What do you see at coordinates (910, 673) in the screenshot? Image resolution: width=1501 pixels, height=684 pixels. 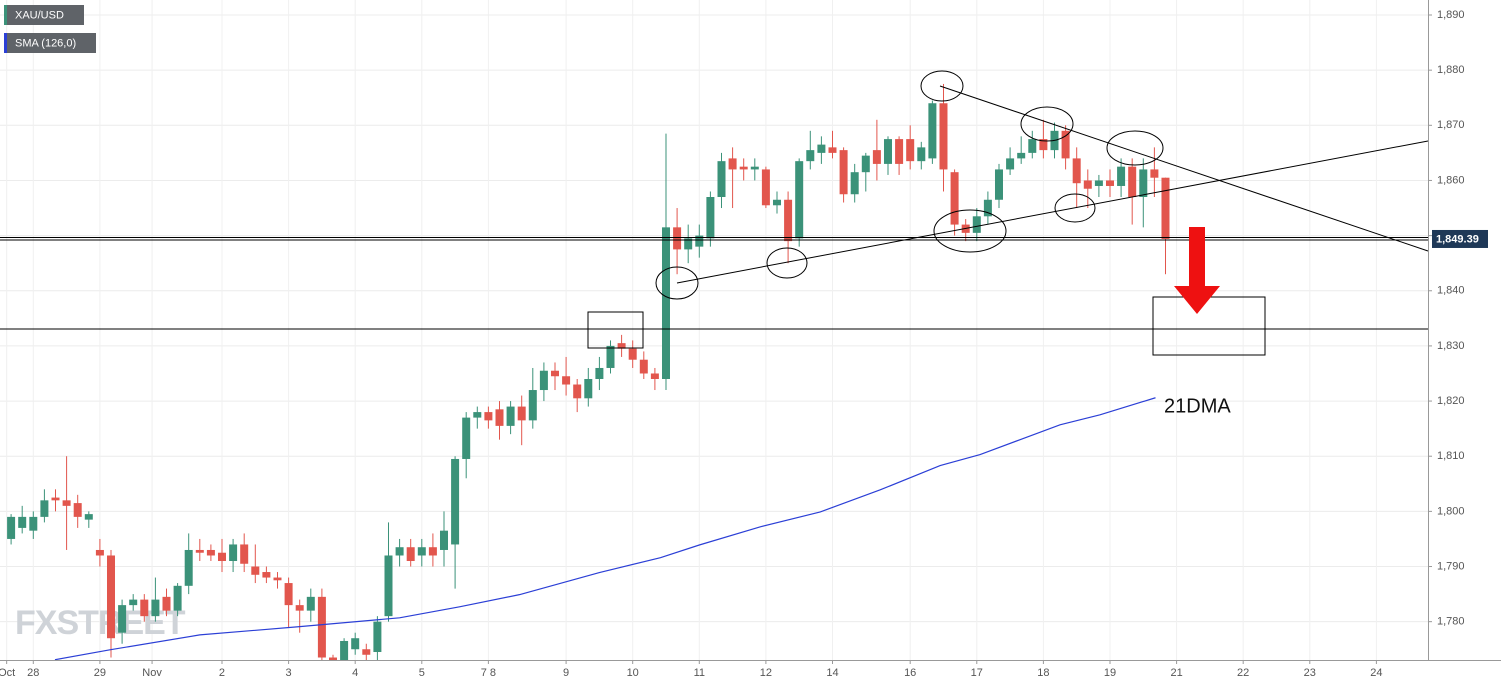 I see `x-tick-label: 16` at bounding box center [910, 673].